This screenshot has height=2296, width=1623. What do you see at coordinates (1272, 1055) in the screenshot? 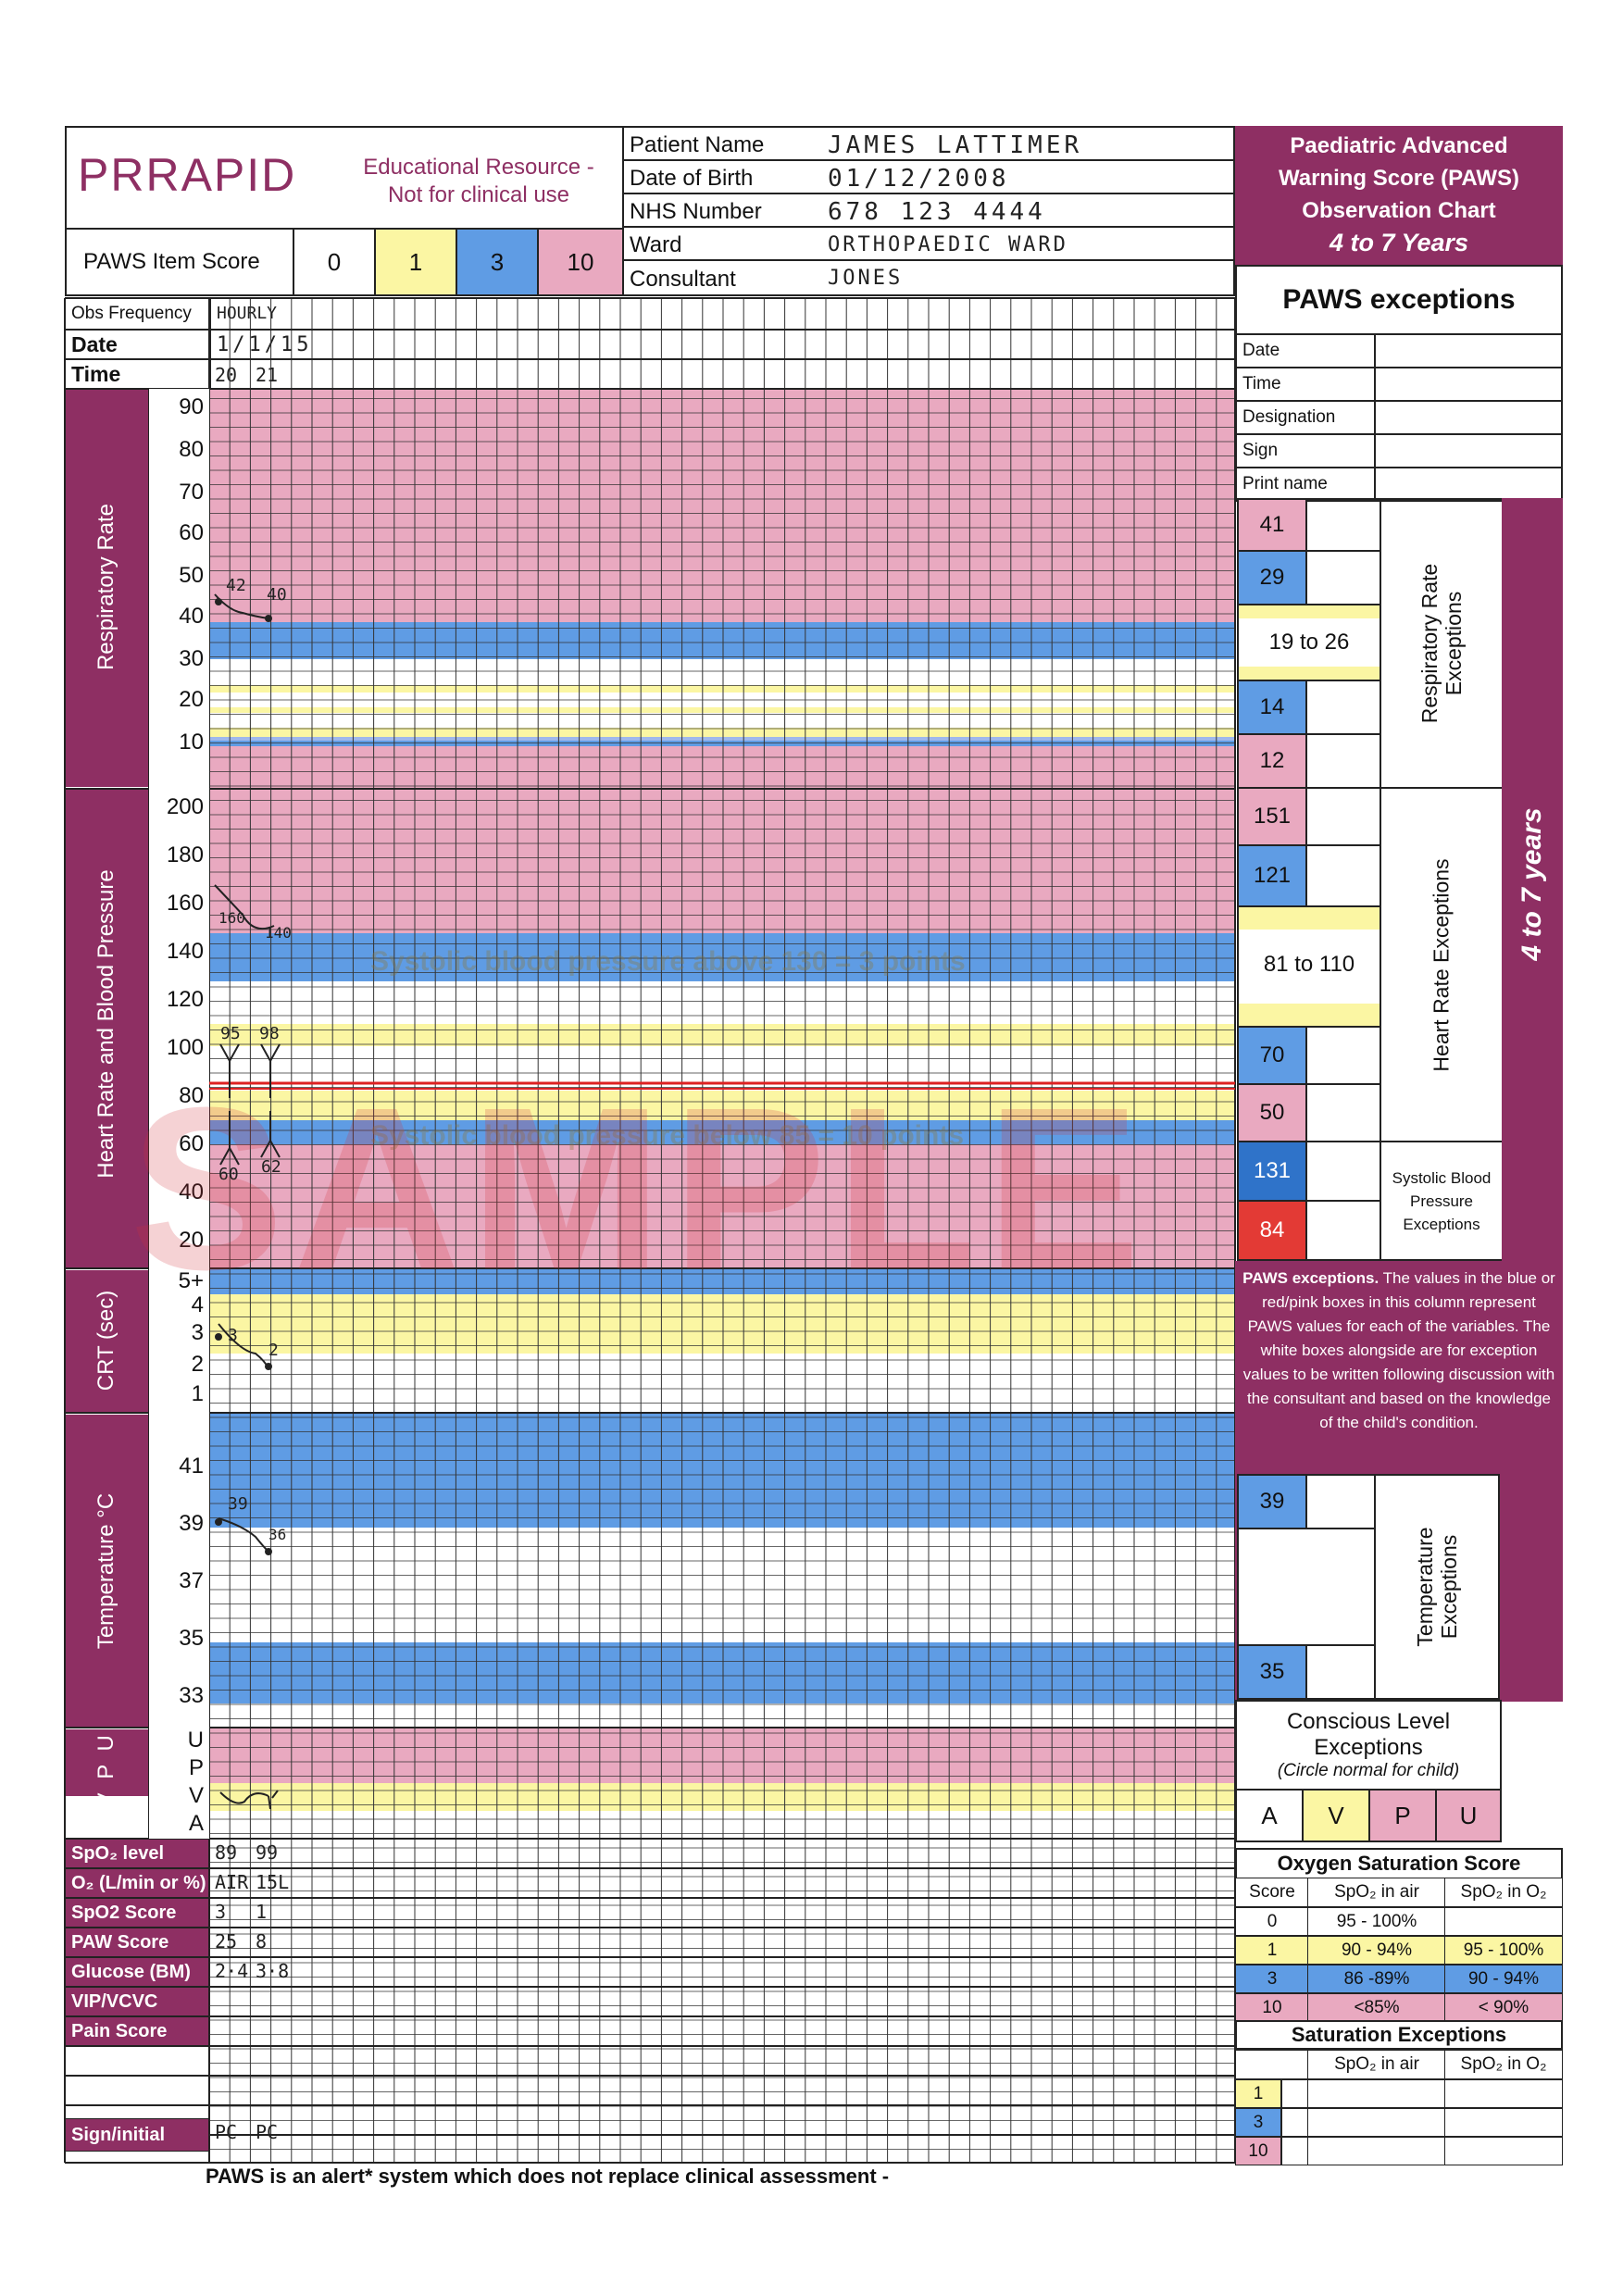
I see `hr-exc-70: 70` at bounding box center [1272, 1055].